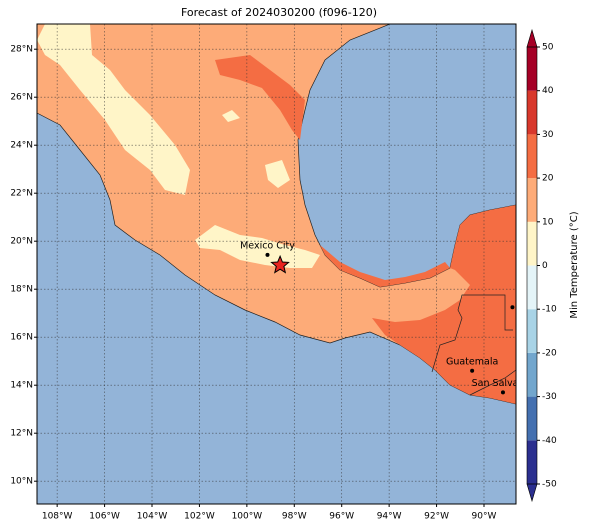 The image size is (591, 528). Describe the element at coordinates (21, 386) in the screenshot. I see `y-tick-label: 14°N` at that location.